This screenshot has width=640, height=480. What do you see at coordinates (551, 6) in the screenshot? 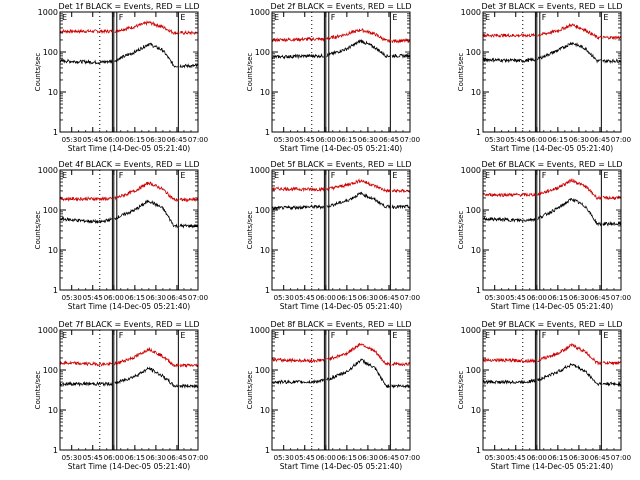
I see `plot-title: Det 3f BLACK = Events, RED = LLD` at bounding box center [551, 6].